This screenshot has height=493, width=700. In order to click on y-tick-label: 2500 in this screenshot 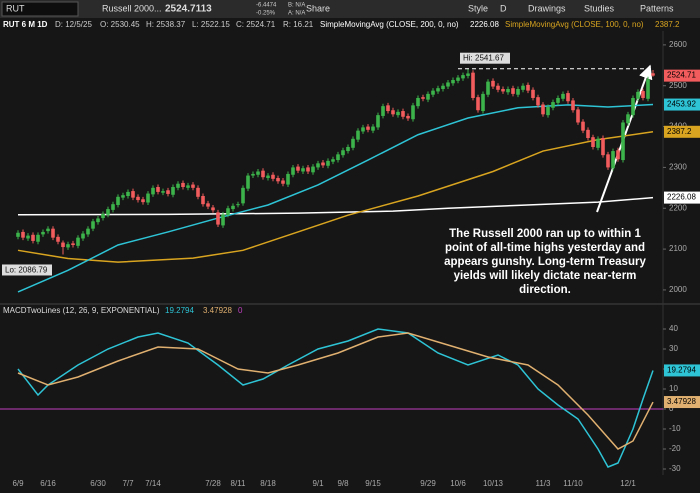, I will do `click(678, 85)`.